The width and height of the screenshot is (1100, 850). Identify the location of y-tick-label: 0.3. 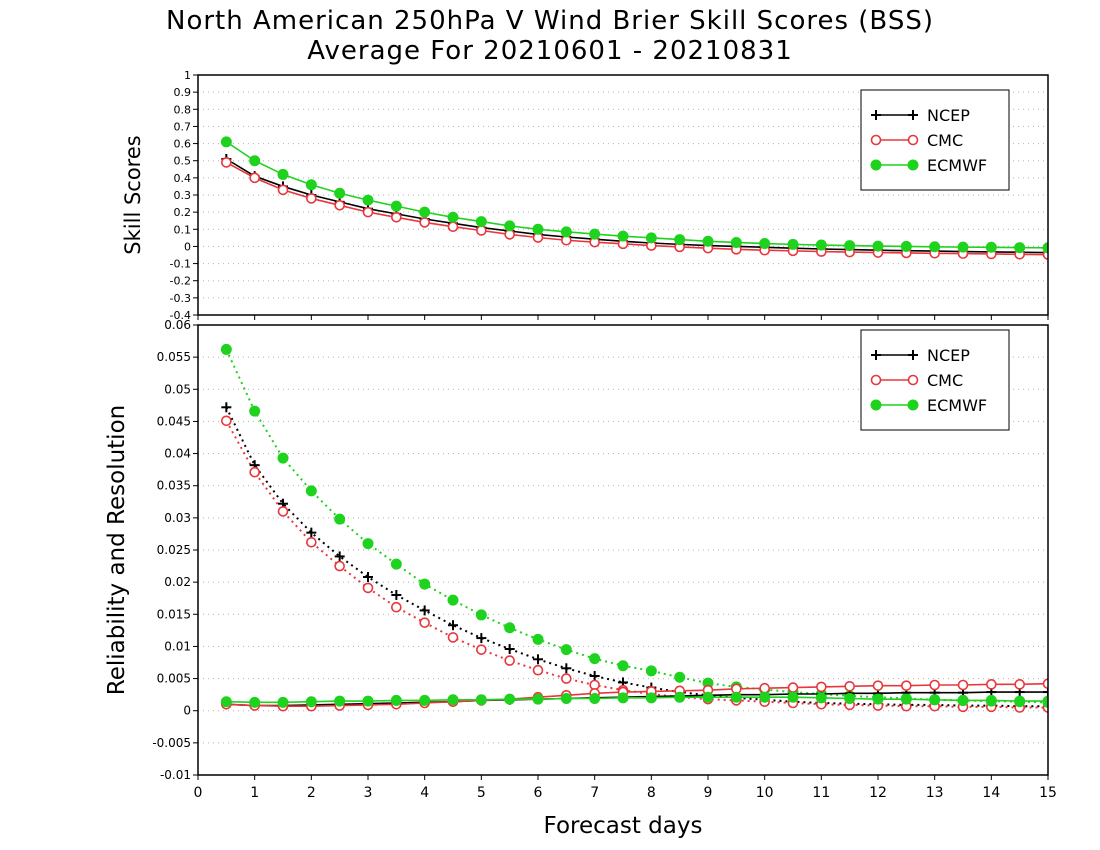
(183, 195).